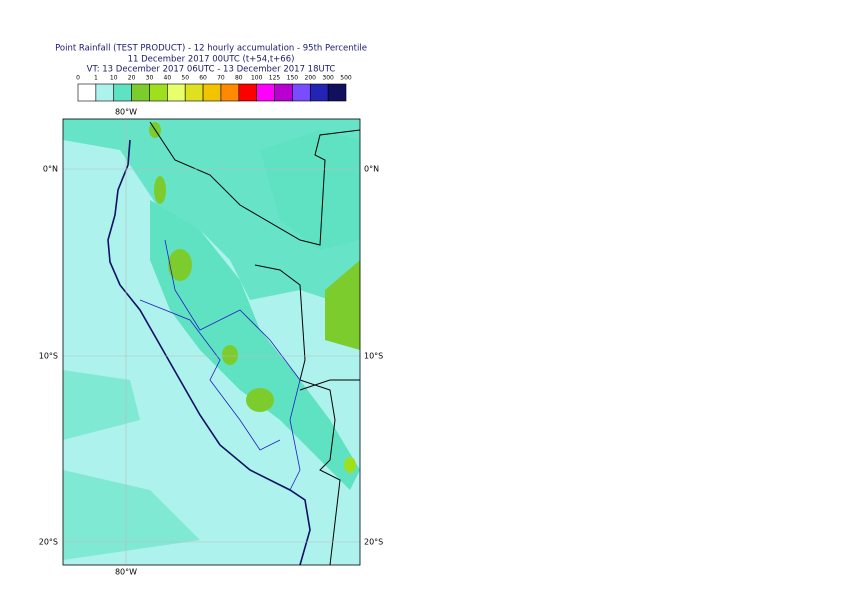 The height and width of the screenshot is (596, 842). I want to click on legend-label: 80, so click(239, 78).